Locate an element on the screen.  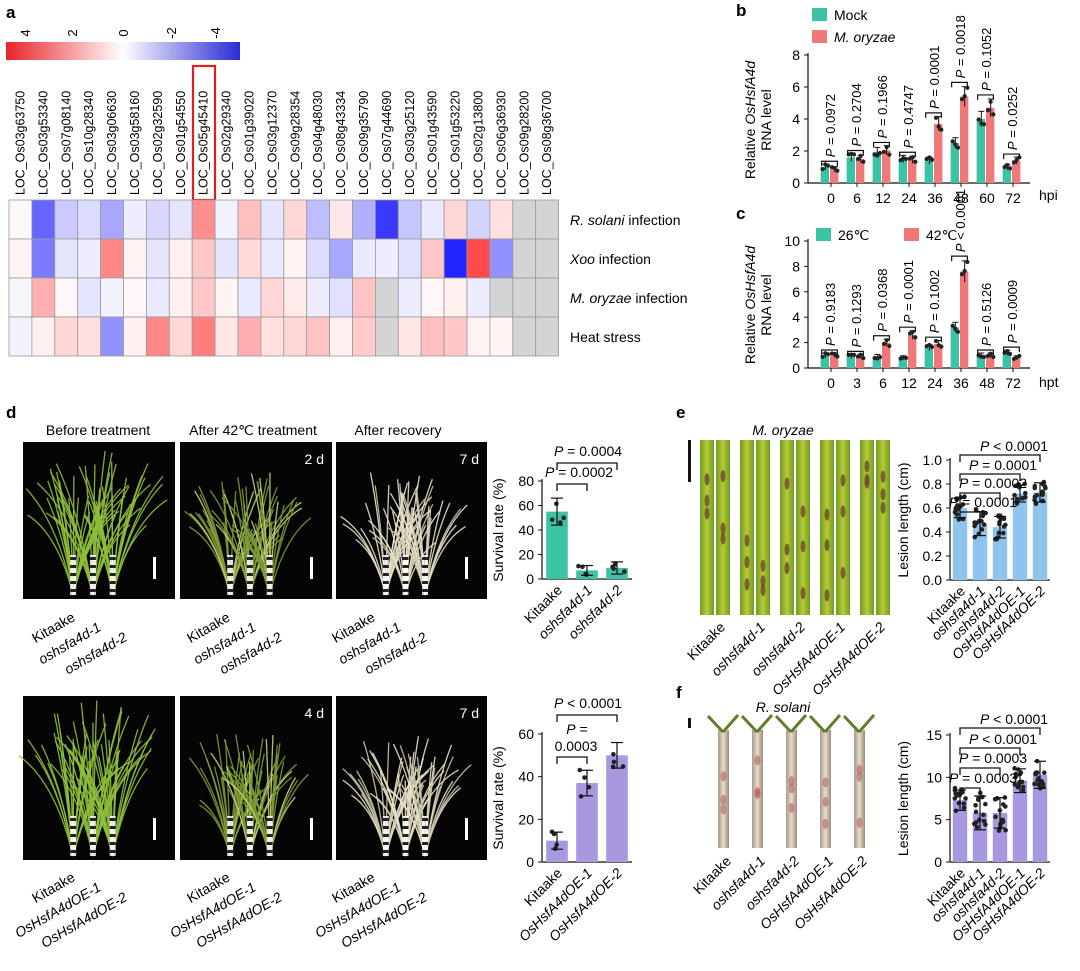
row-label: Heat stress is located at coordinates (605, 337).